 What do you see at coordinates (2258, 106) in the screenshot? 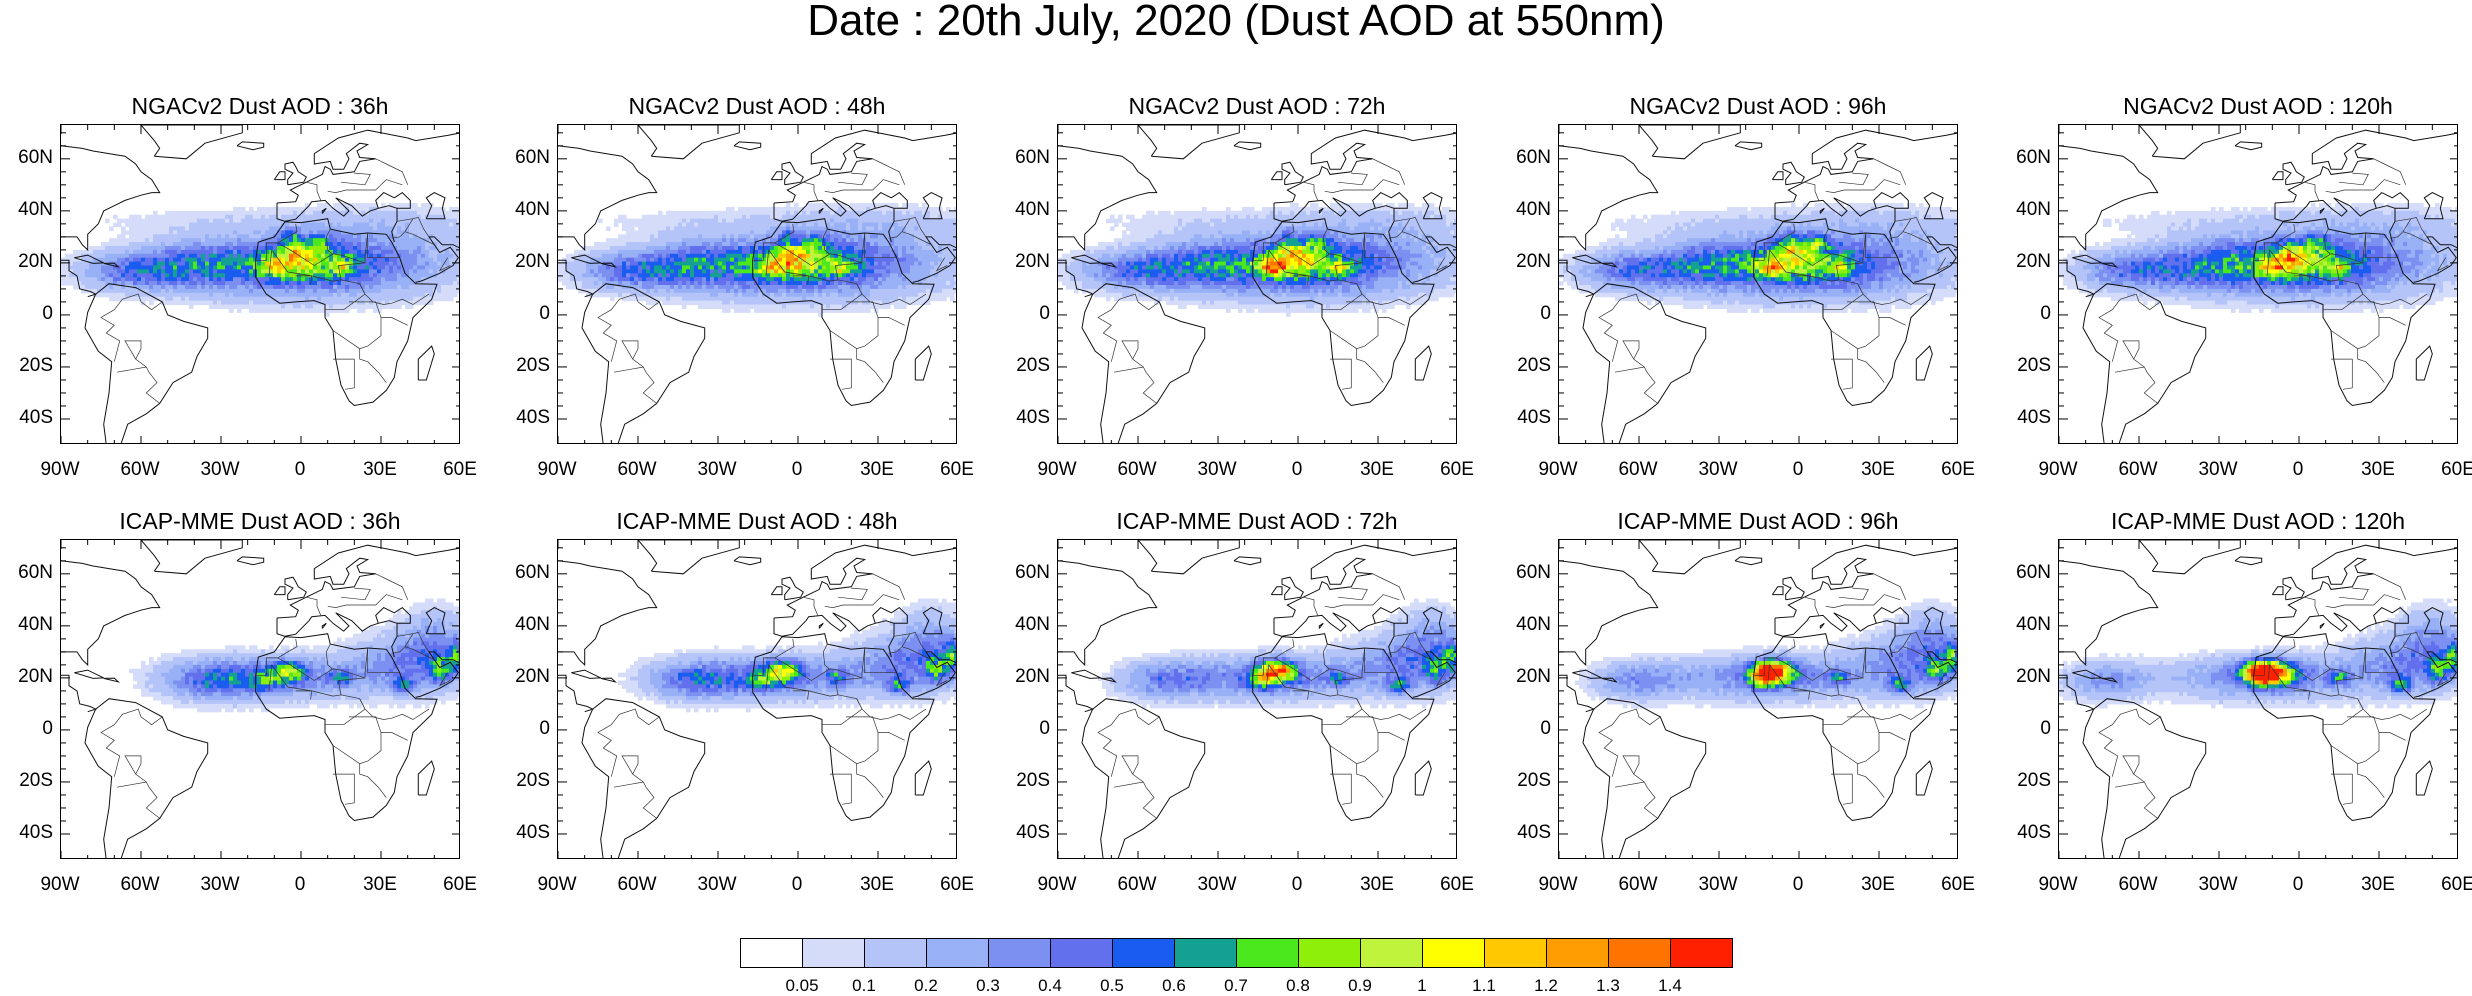
I see `panel-title: NGACv2 Dust AOD : 120h` at bounding box center [2258, 106].